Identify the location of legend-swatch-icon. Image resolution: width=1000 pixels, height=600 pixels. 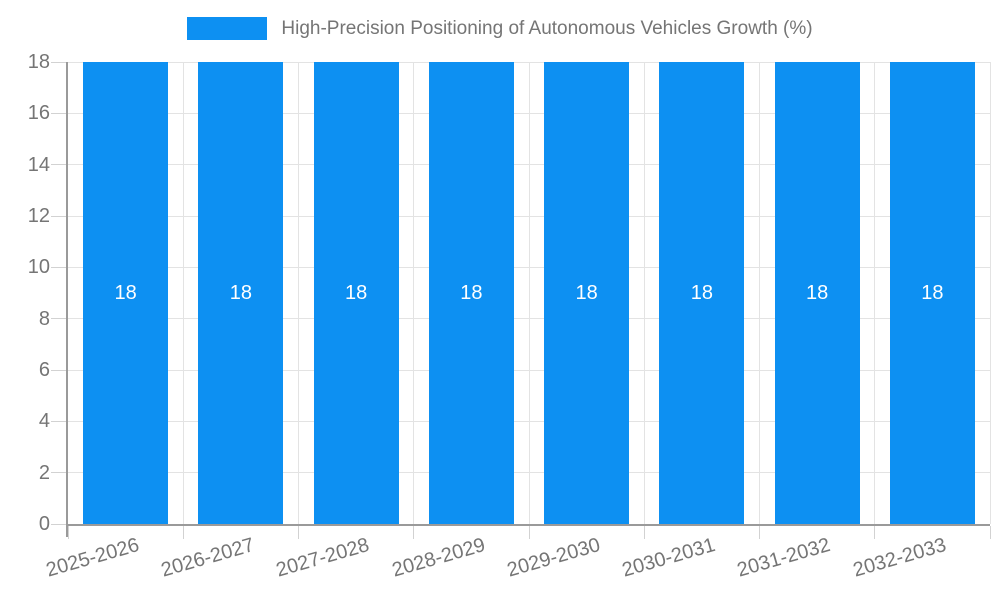
(227, 28).